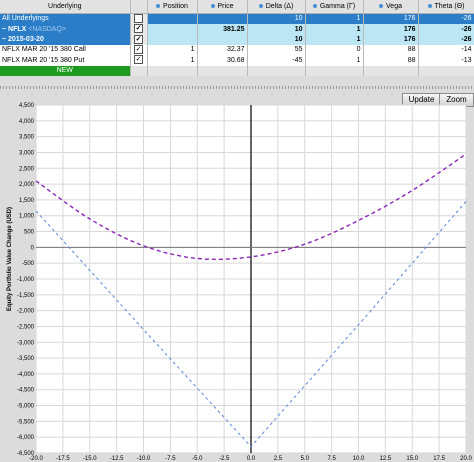 The width and height of the screenshot is (474, 462). Describe the element at coordinates (439, 459) in the screenshot. I see `x-tick-label: 17.5` at that location.